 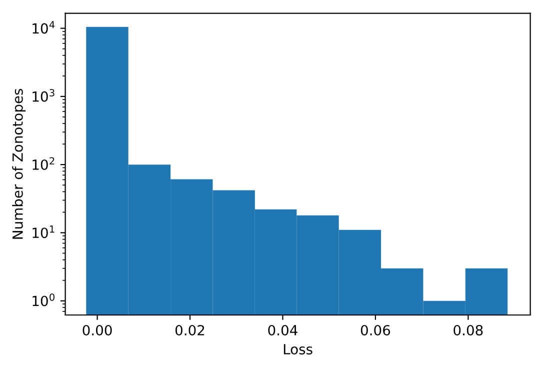 What do you see at coordinates (97, 330) in the screenshot?
I see `x-tick-label: 0.00` at bounding box center [97, 330].